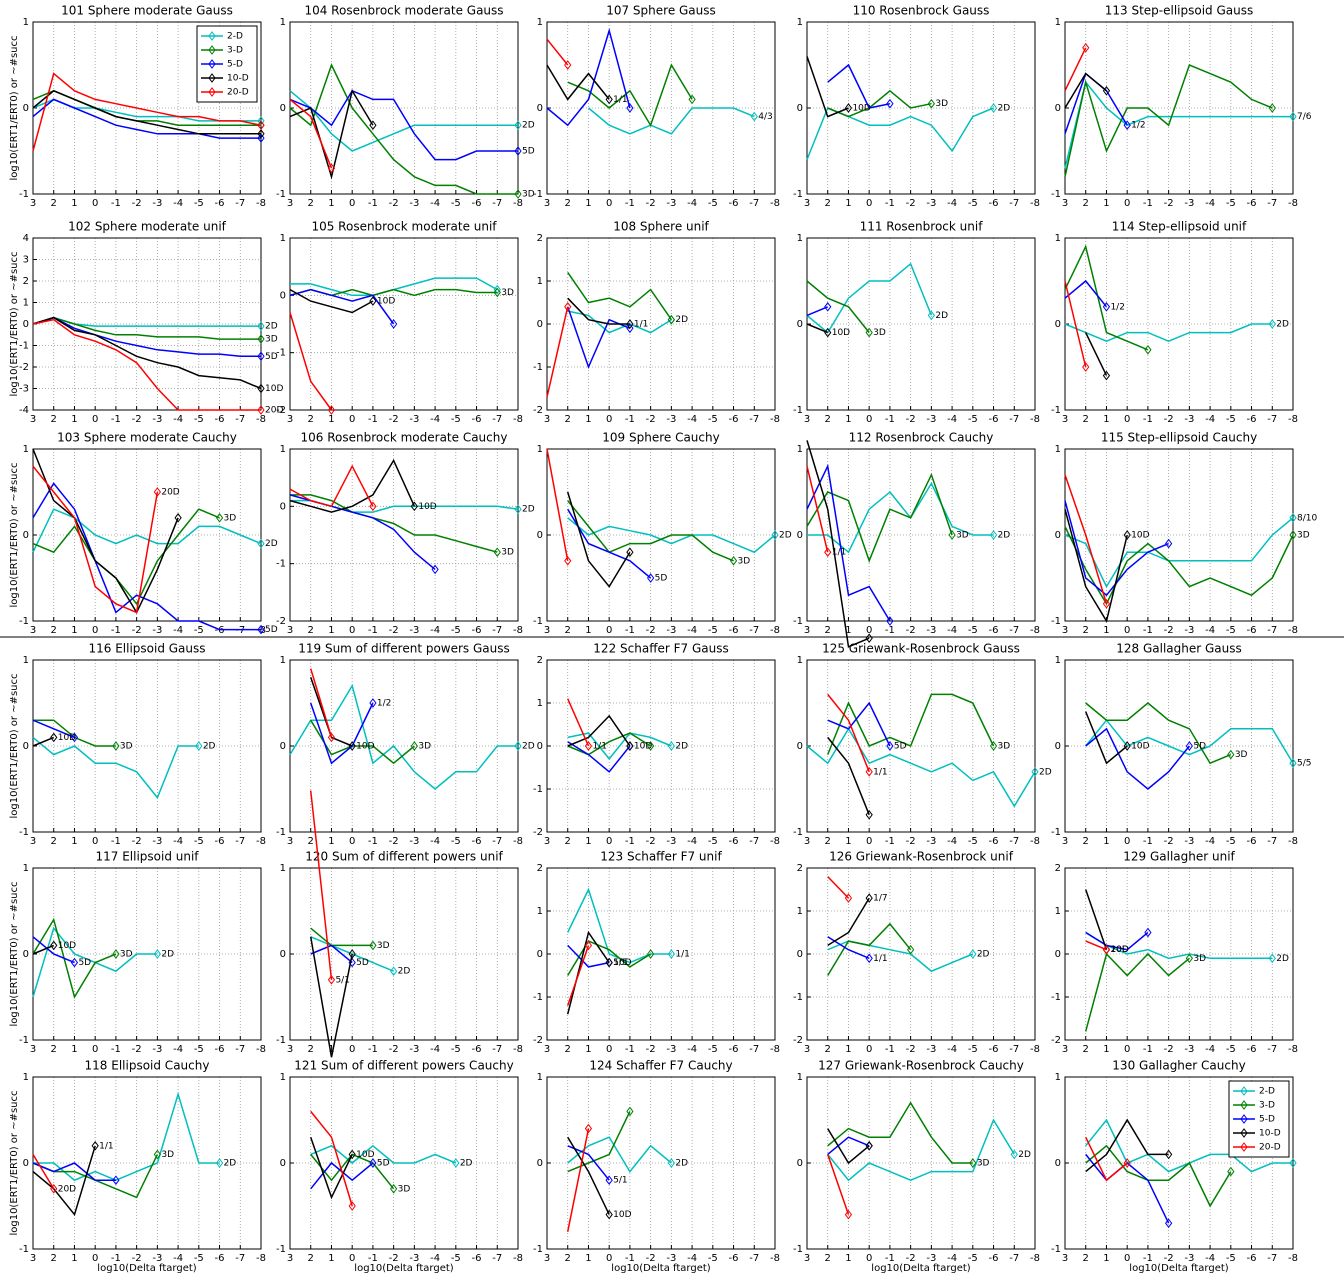  Describe the element at coordinates (540, 238) in the screenshot. I see `y-tick-label: 2` at that location.